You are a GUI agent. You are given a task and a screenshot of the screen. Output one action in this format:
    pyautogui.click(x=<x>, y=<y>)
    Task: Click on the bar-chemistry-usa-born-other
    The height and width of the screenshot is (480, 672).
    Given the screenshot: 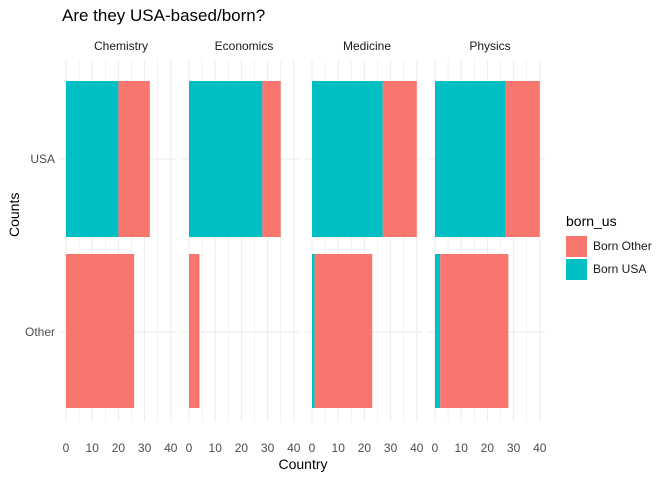 What is the action you would take?
    pyautogui.click(x=134, y=159)
    